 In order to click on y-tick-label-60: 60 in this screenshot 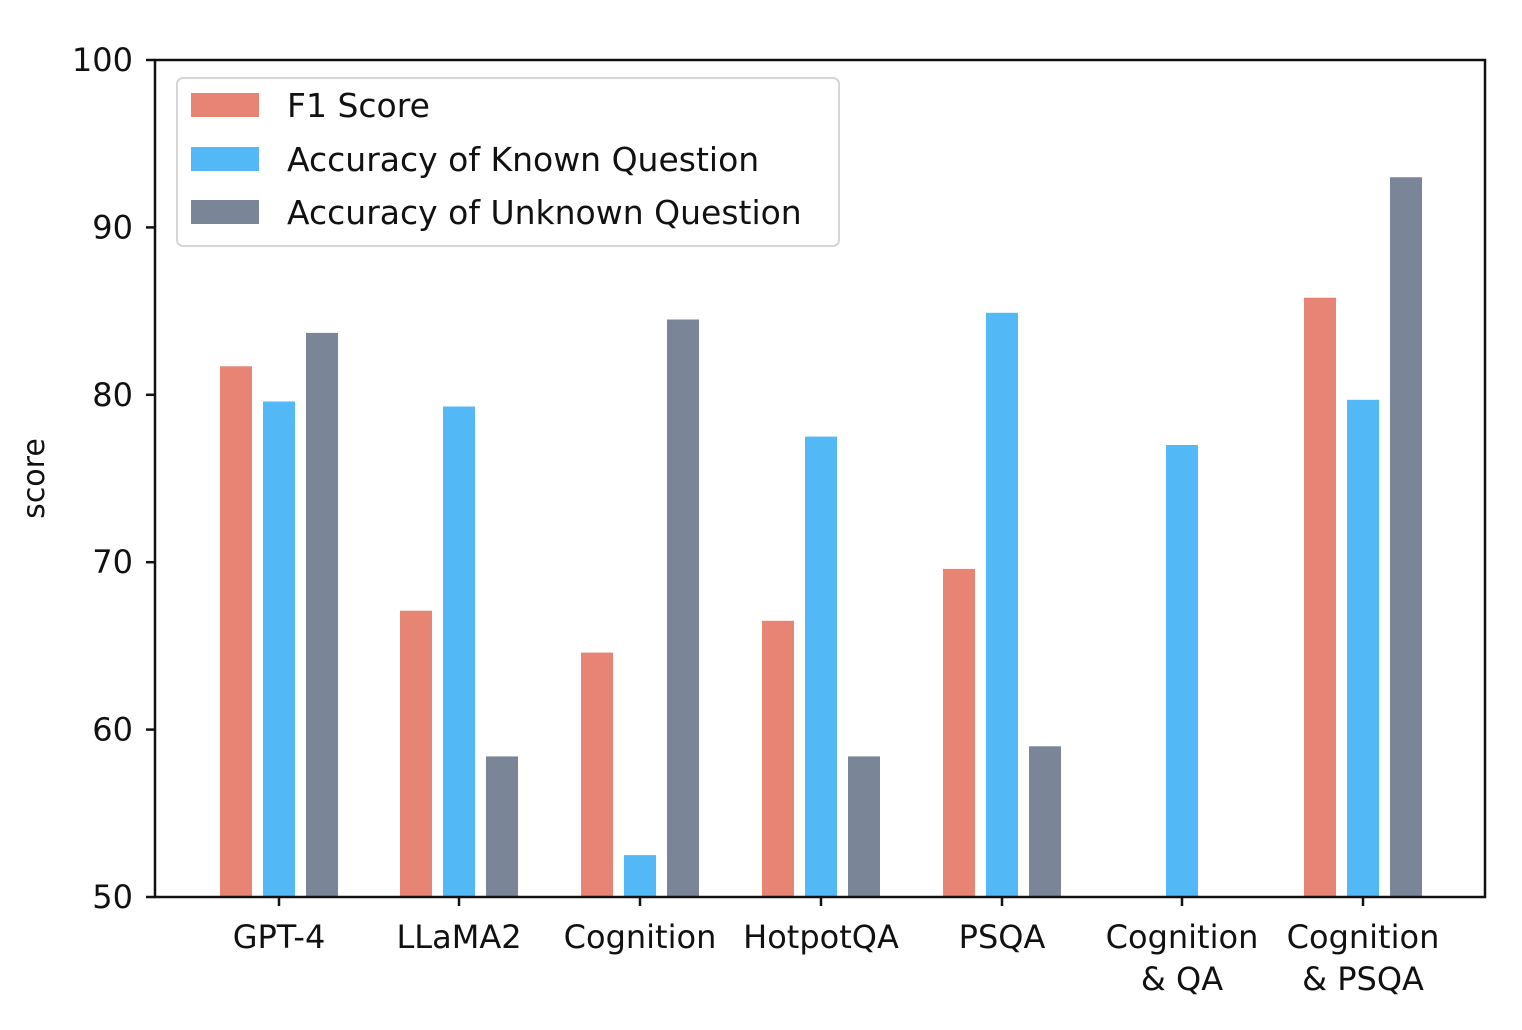, I will do `click(112, 730)`.